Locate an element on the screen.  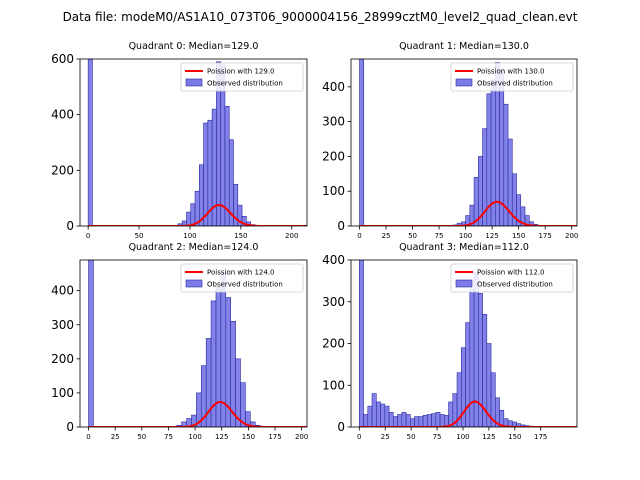
axes-frame is located at coordinates (464, 142).